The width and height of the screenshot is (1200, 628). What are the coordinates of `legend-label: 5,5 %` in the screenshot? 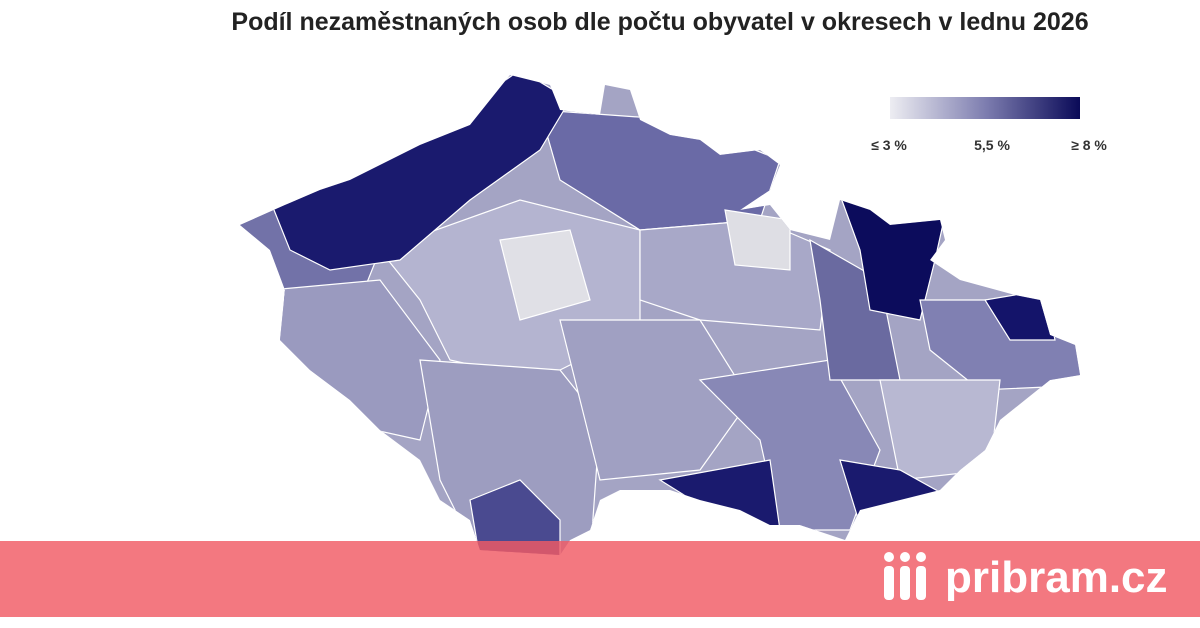 It's located at (992, 145).